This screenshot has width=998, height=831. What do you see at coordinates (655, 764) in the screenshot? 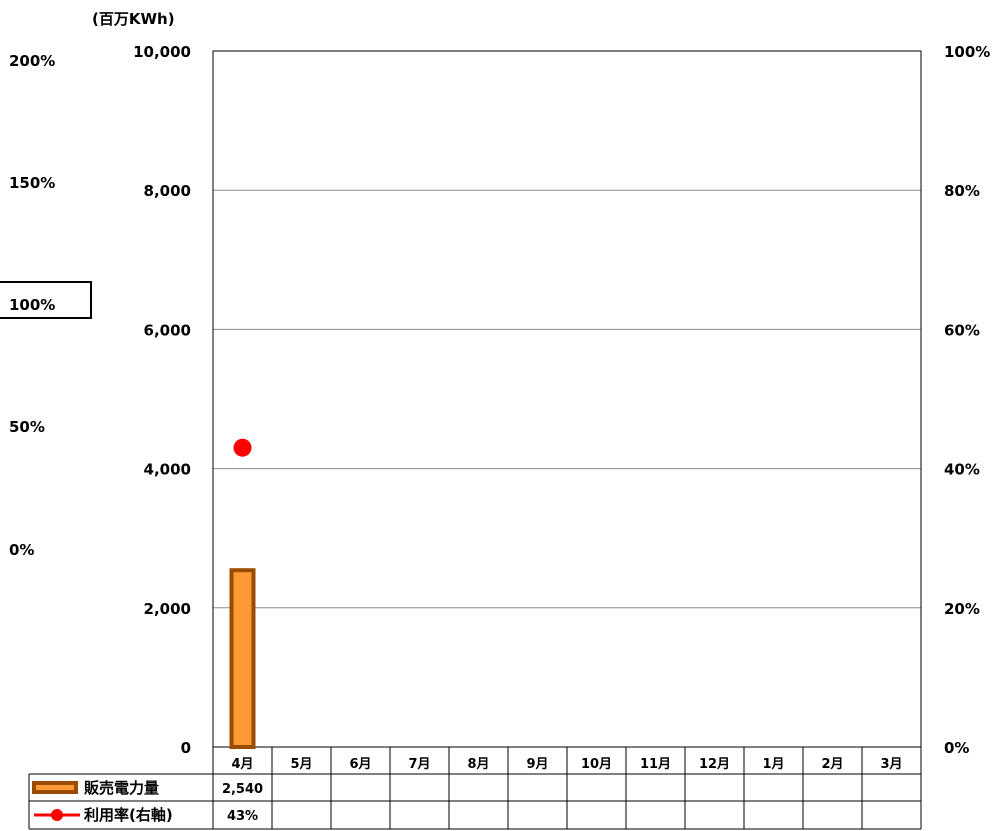
I see `x-category-label: 11月` at bounding box center [655, 764].